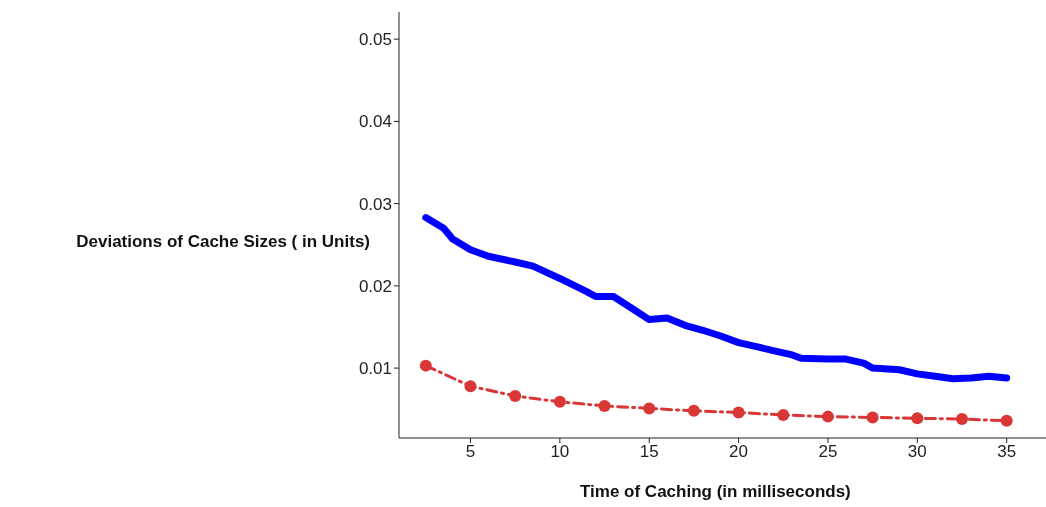 The width and height of the screenshot is (1046, 507). I want to click on x-tick-label: 30, so click(917, 452).